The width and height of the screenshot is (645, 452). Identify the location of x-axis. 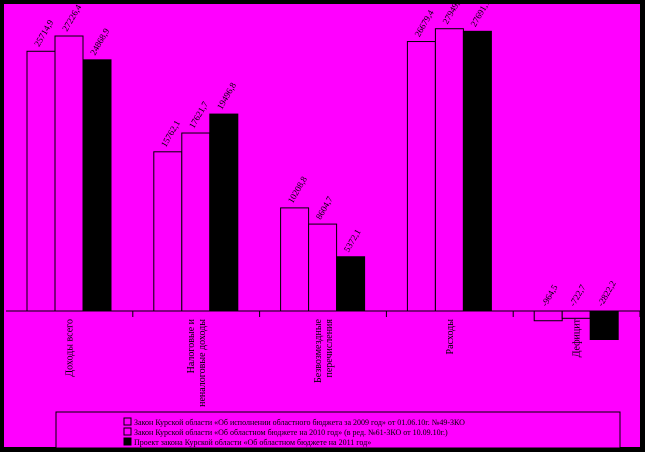
(323, 313).